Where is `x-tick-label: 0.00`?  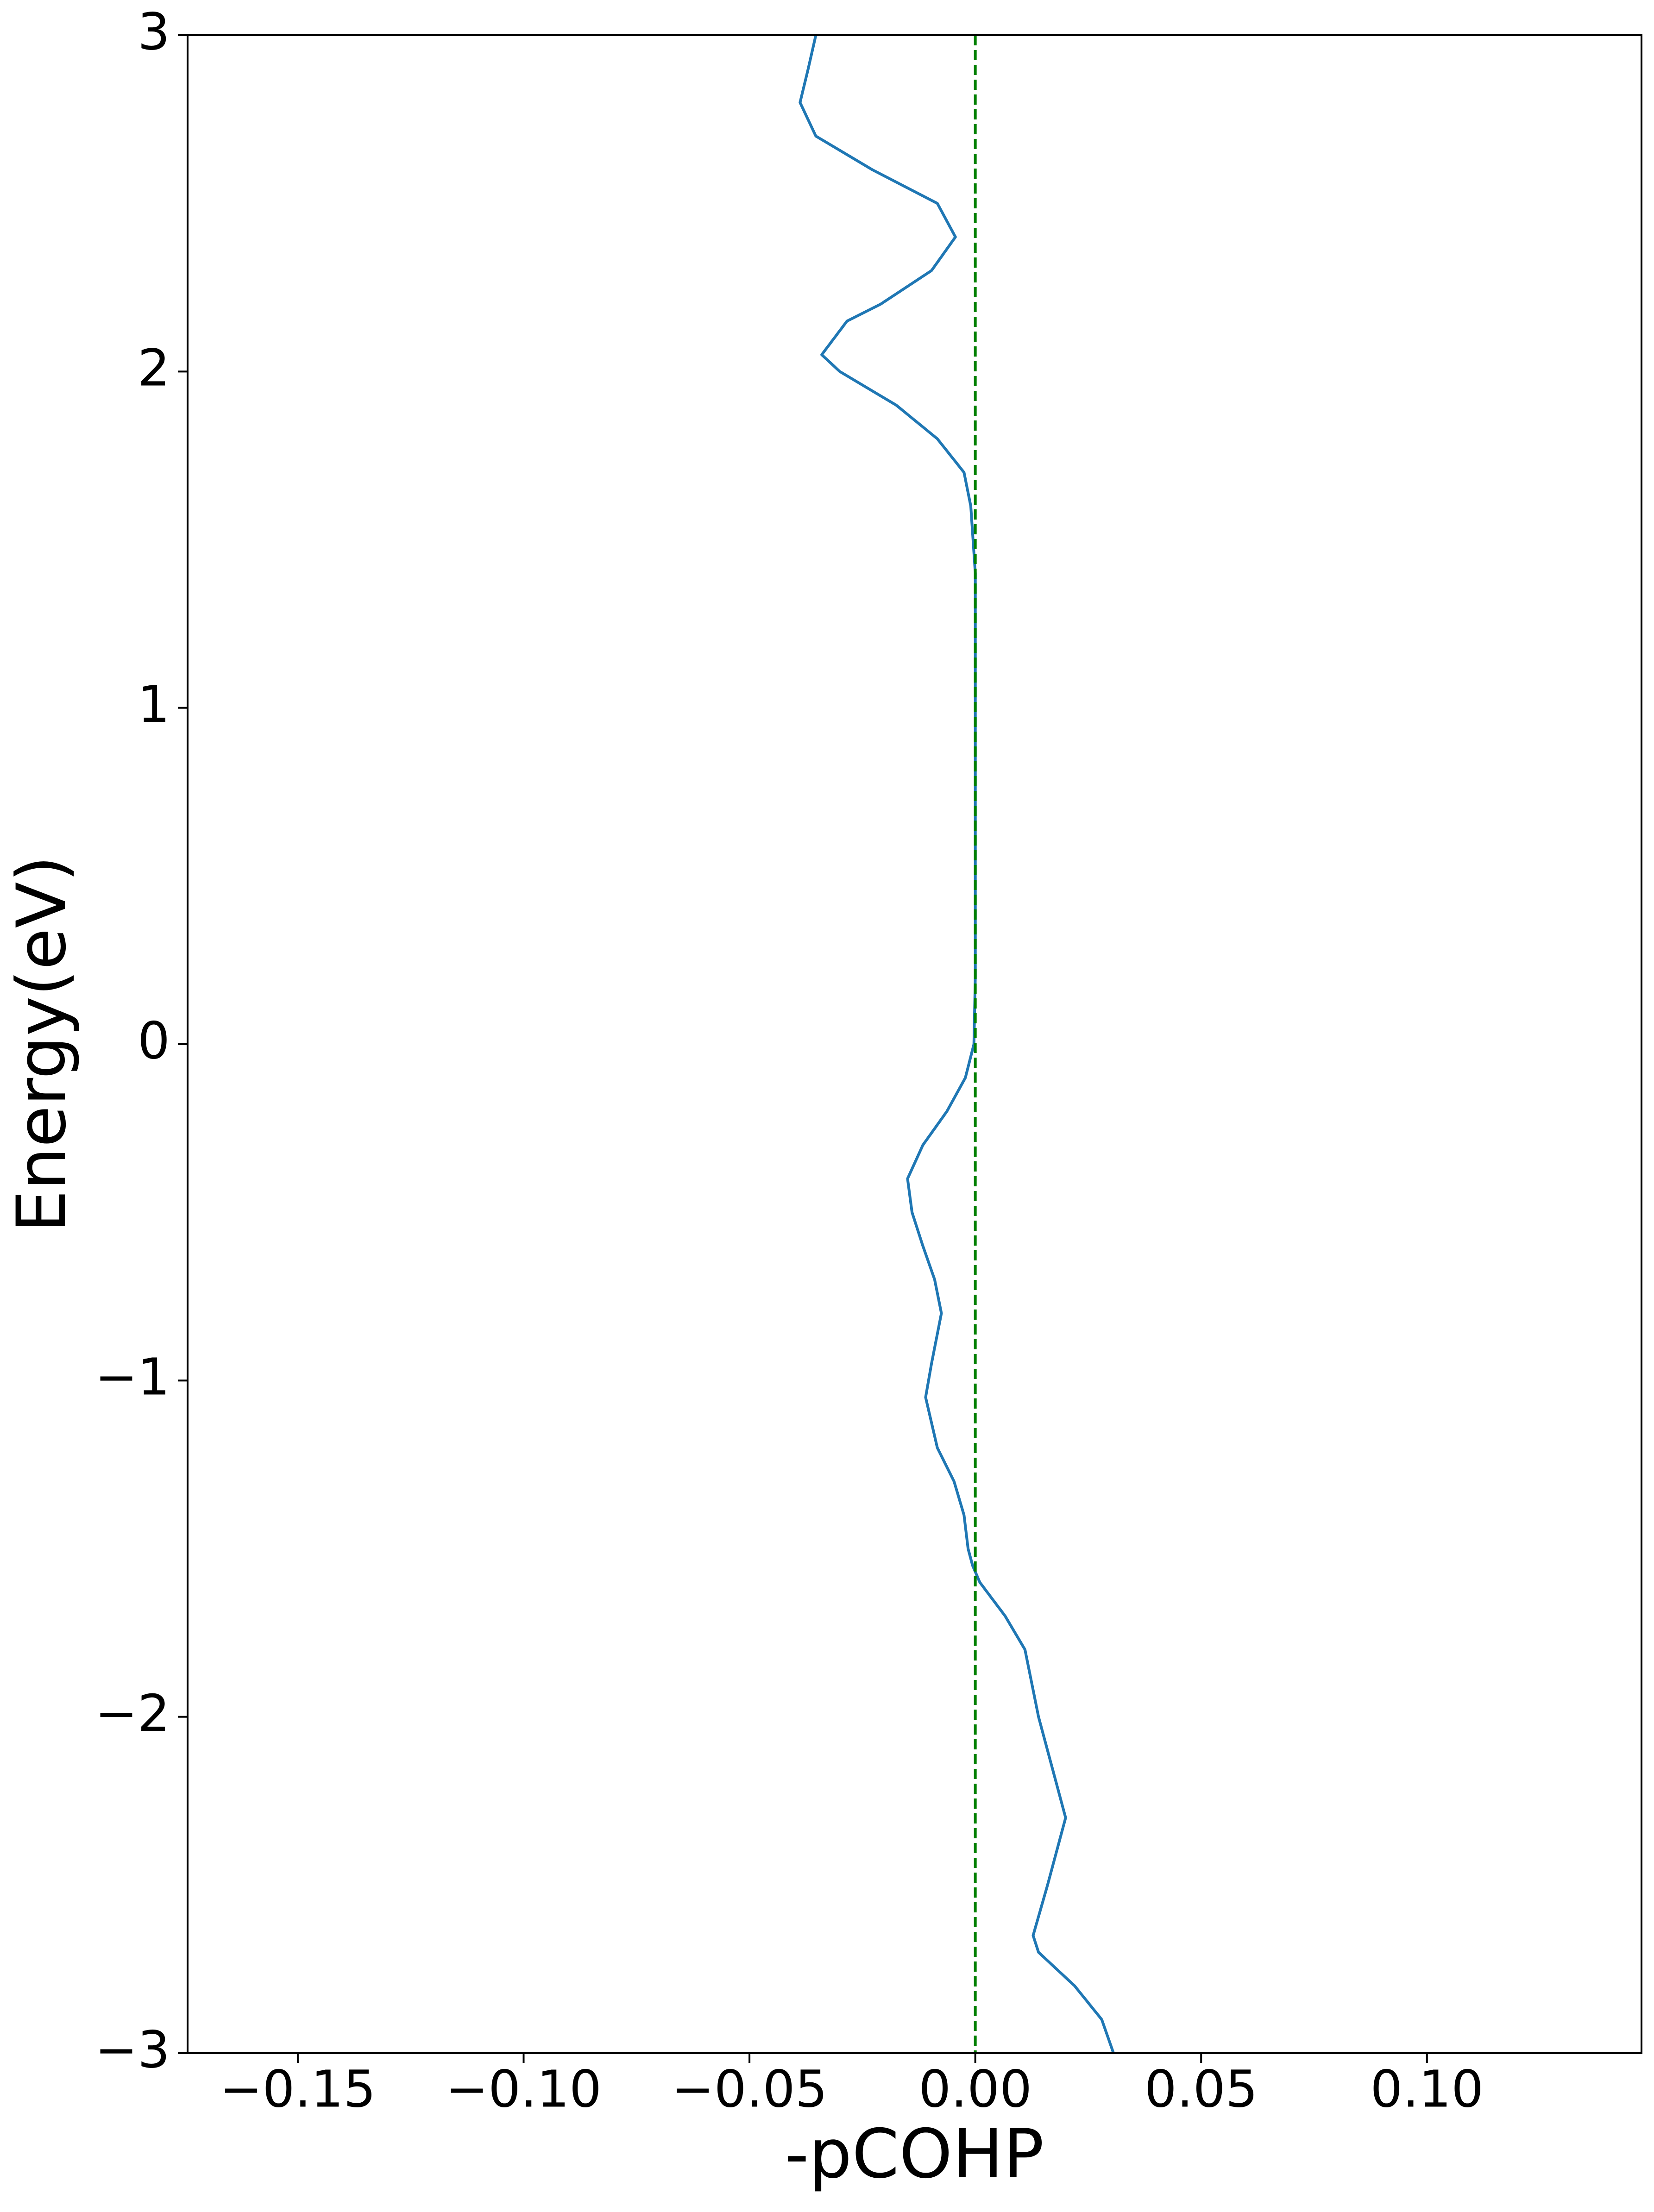
x-tick-label: 0.00 is located at coordinates (975, 2088).